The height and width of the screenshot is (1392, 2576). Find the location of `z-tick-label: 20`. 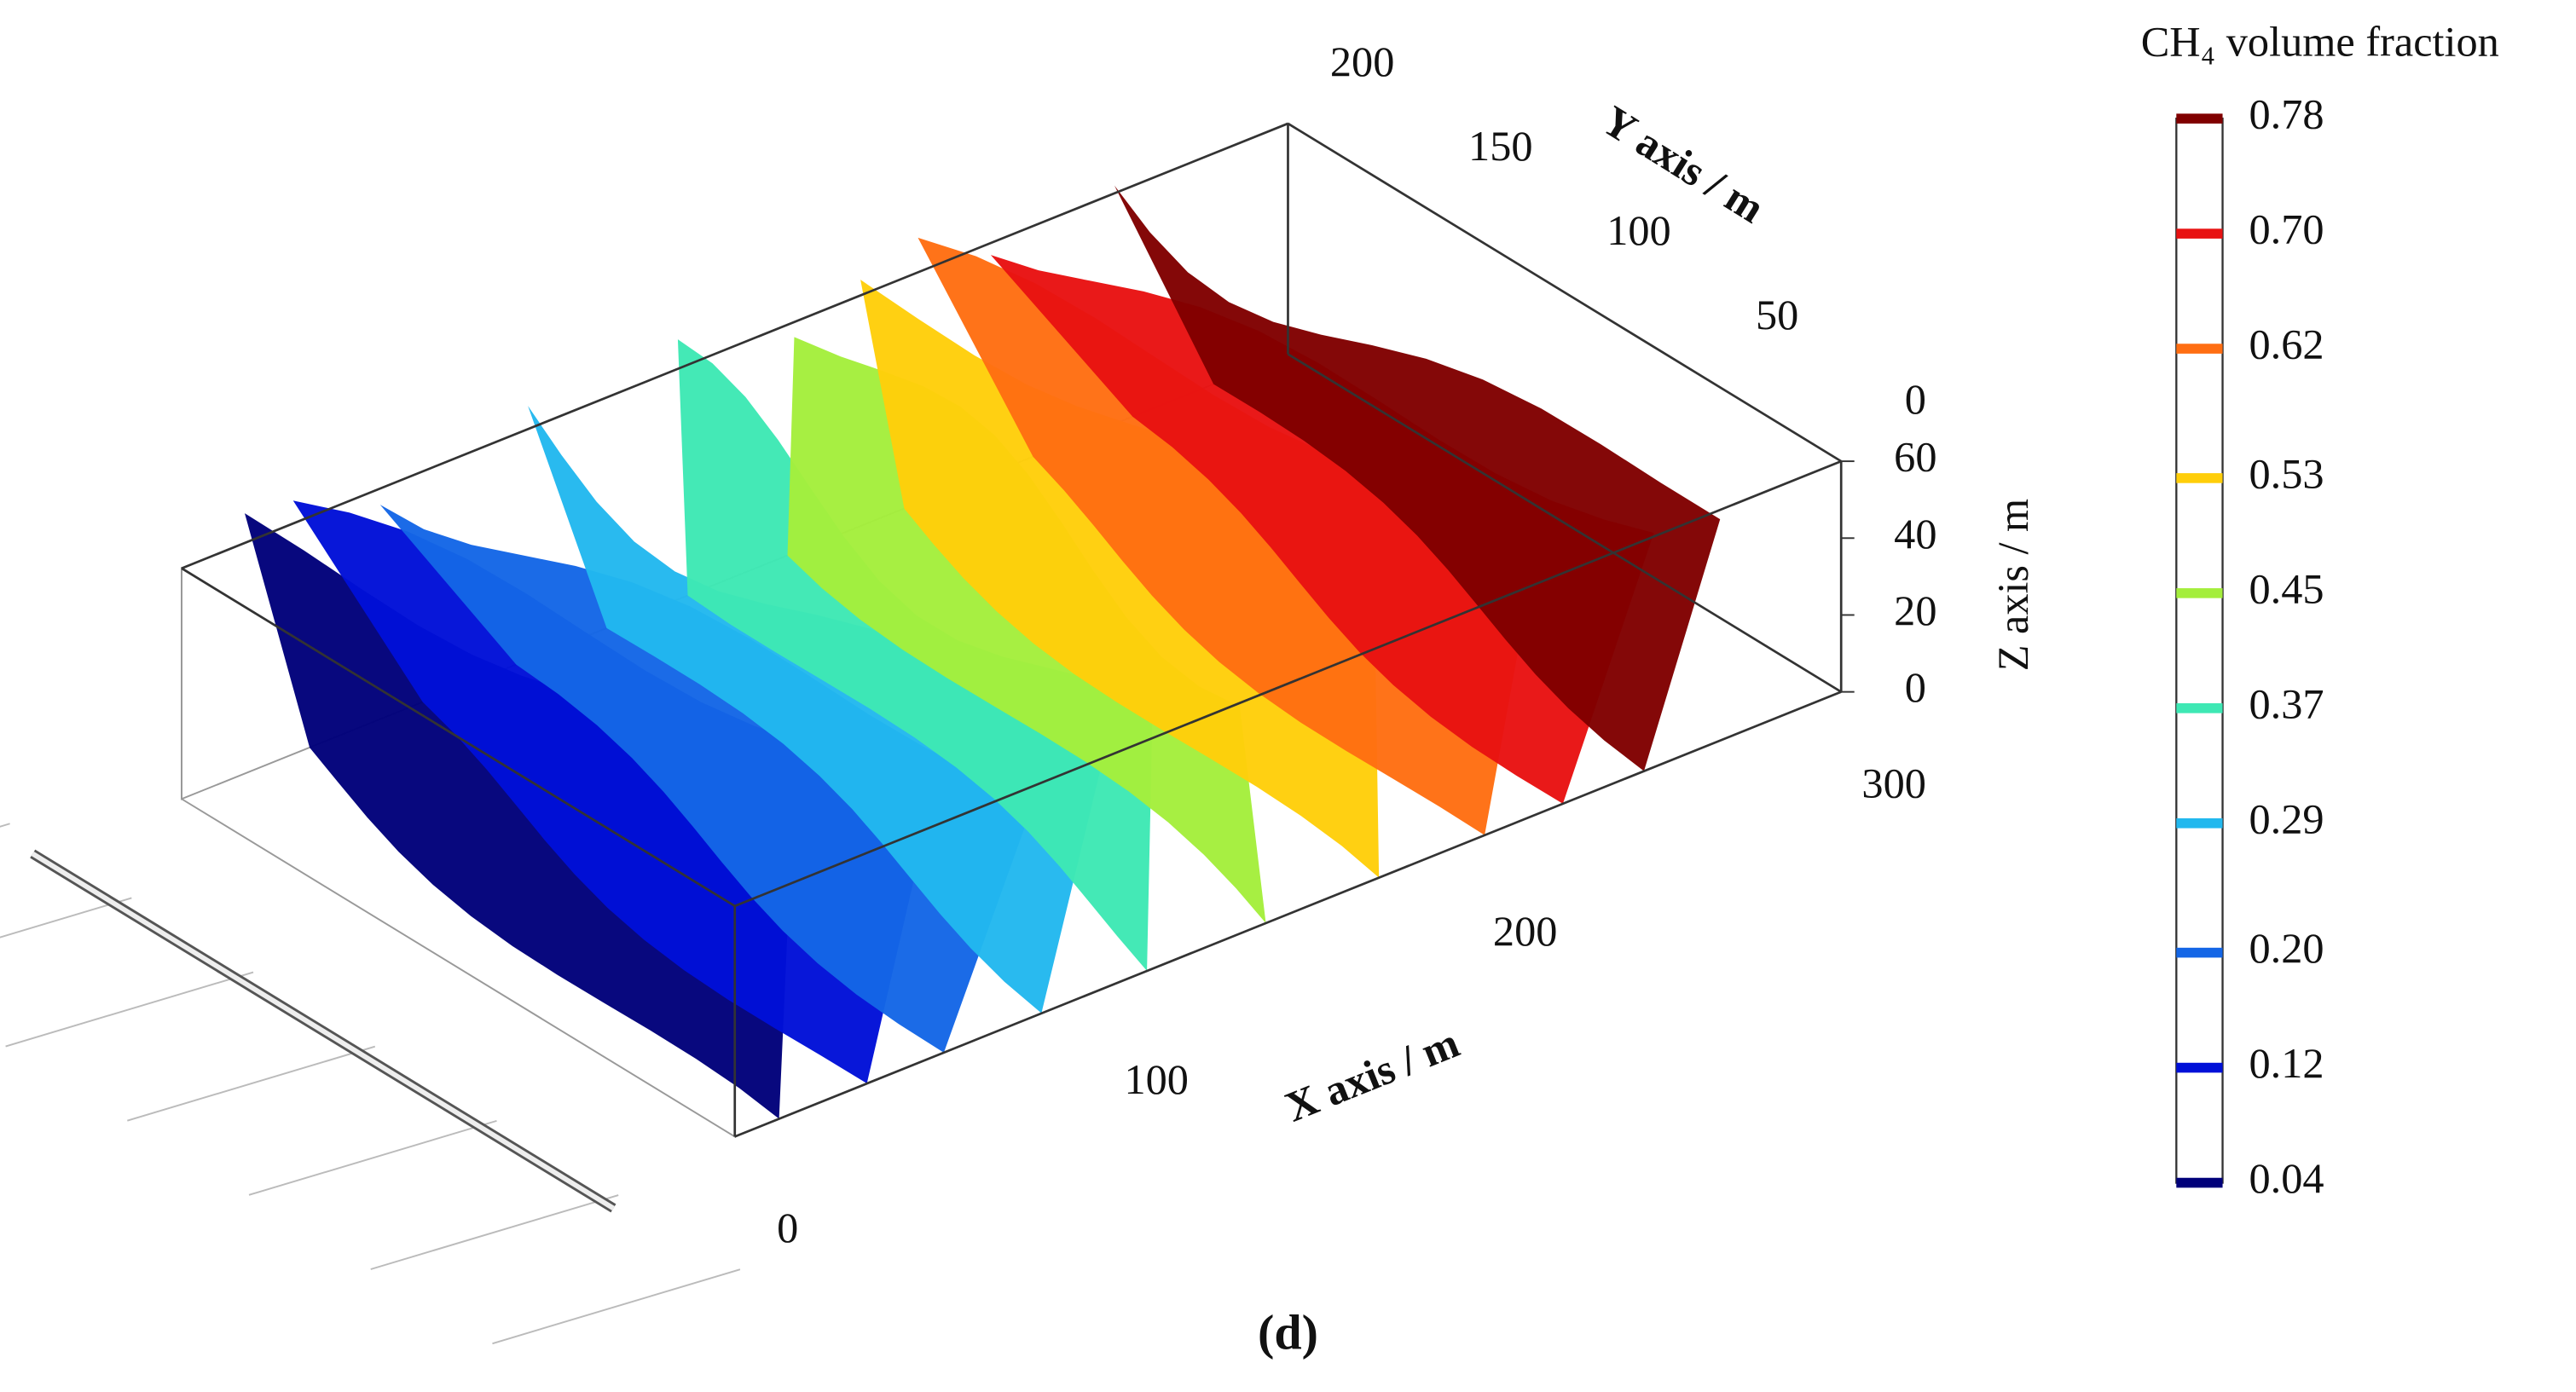

z-tick-label: 20 is located at coordinates (1915, 610).